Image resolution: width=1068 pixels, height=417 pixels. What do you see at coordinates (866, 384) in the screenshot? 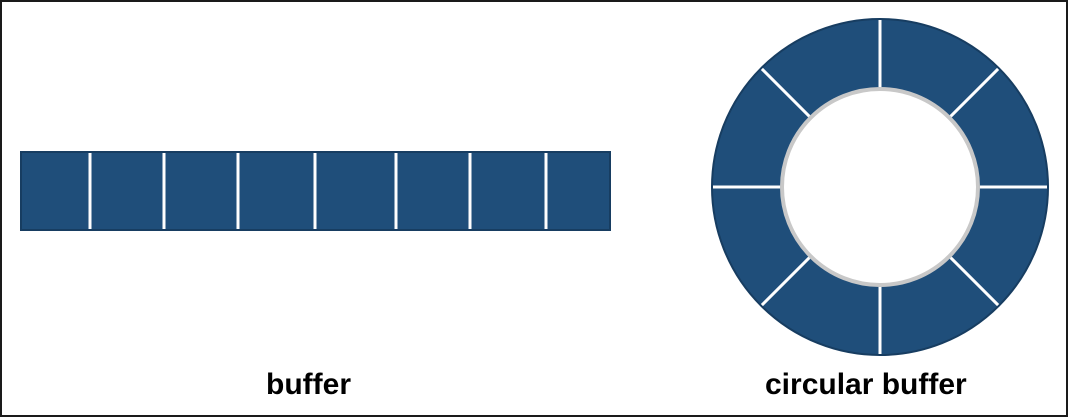
I see `circular-buffer-caption: circular buffer` at bounding box center [866, 384].